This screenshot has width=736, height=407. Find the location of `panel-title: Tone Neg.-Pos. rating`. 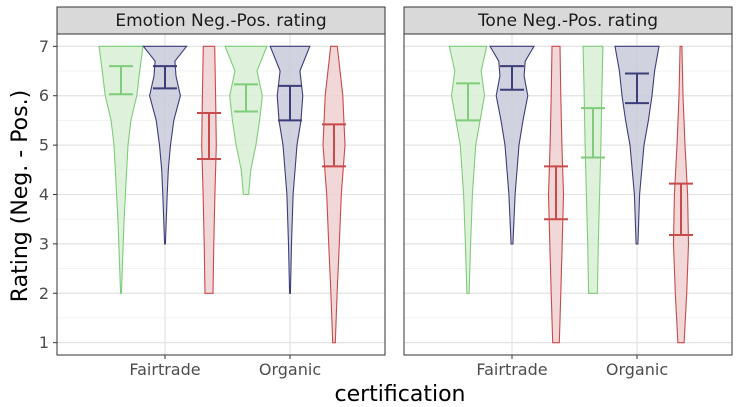

panel-title: Tone Neg.-Pos. rating is located at coordinates (567, 21).